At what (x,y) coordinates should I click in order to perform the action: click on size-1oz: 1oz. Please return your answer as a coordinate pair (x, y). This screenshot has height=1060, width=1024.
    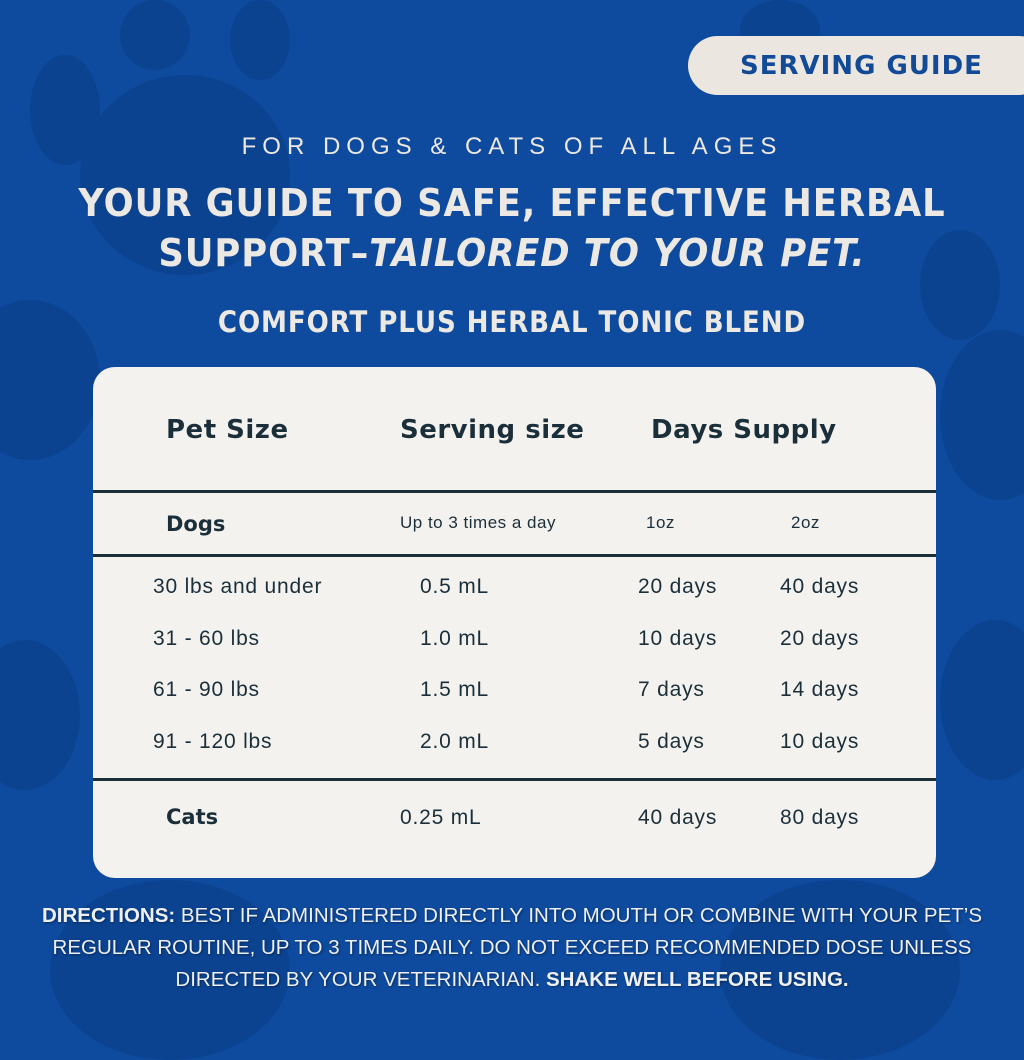
    Looking at the image, I should click on (660, 522).